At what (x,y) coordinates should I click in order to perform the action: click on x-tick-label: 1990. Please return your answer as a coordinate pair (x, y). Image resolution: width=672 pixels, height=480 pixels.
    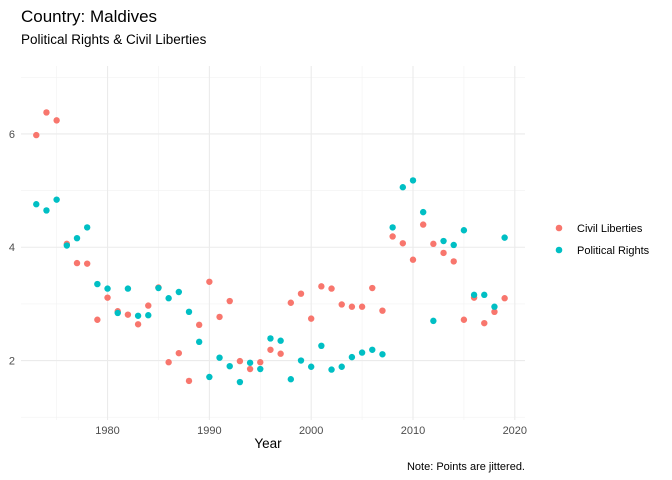
    Looking at the image, I should click on (209, 431).